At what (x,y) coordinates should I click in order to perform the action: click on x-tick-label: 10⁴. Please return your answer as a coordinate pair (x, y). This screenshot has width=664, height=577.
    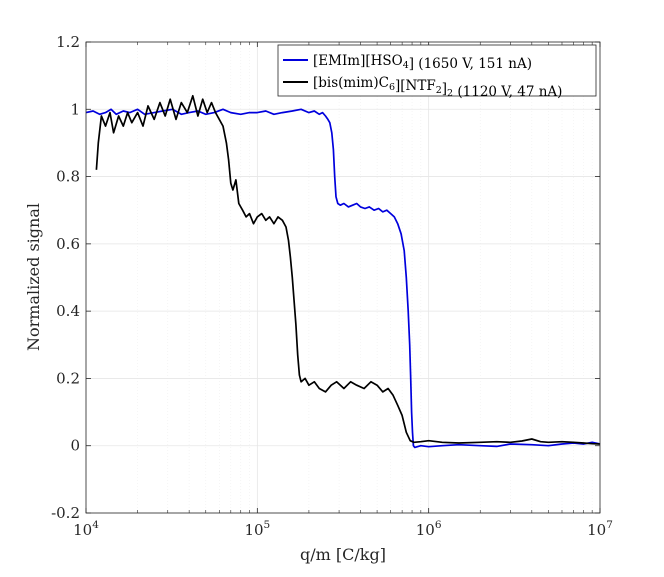
    Looking at the image, I should click on (86, 529).